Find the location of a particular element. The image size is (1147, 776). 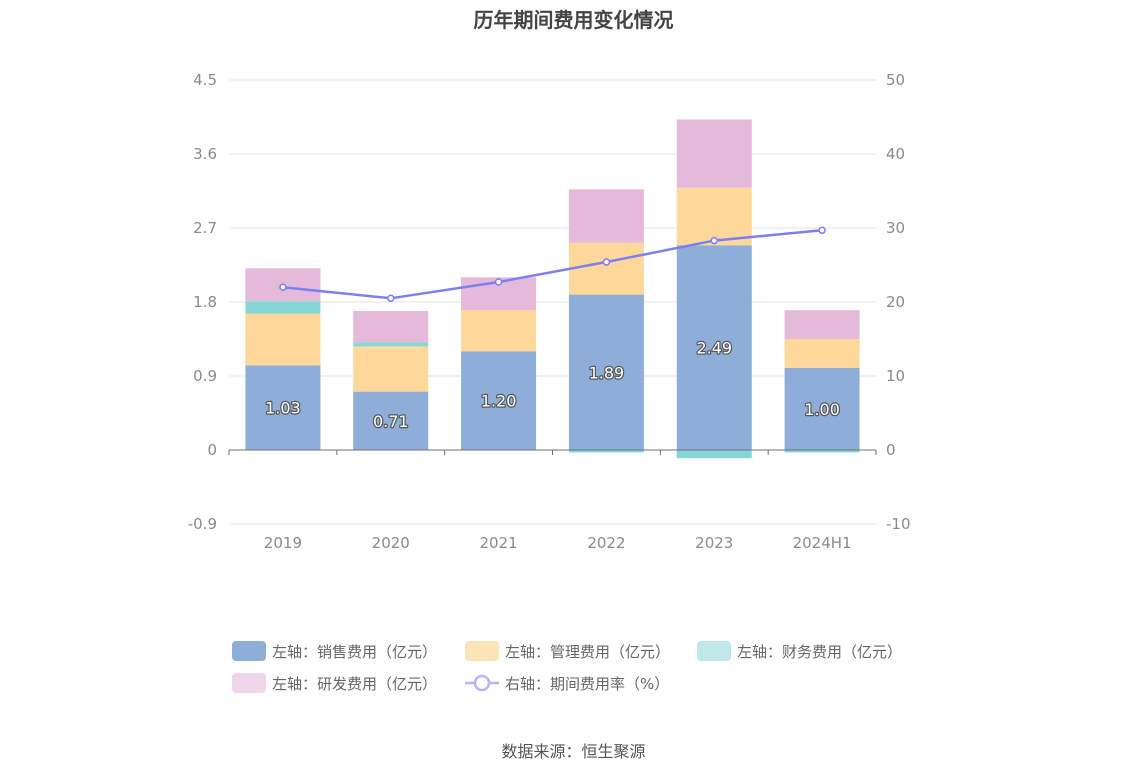

y-right-tick-label: 50 is located at coordinates (895, 80).